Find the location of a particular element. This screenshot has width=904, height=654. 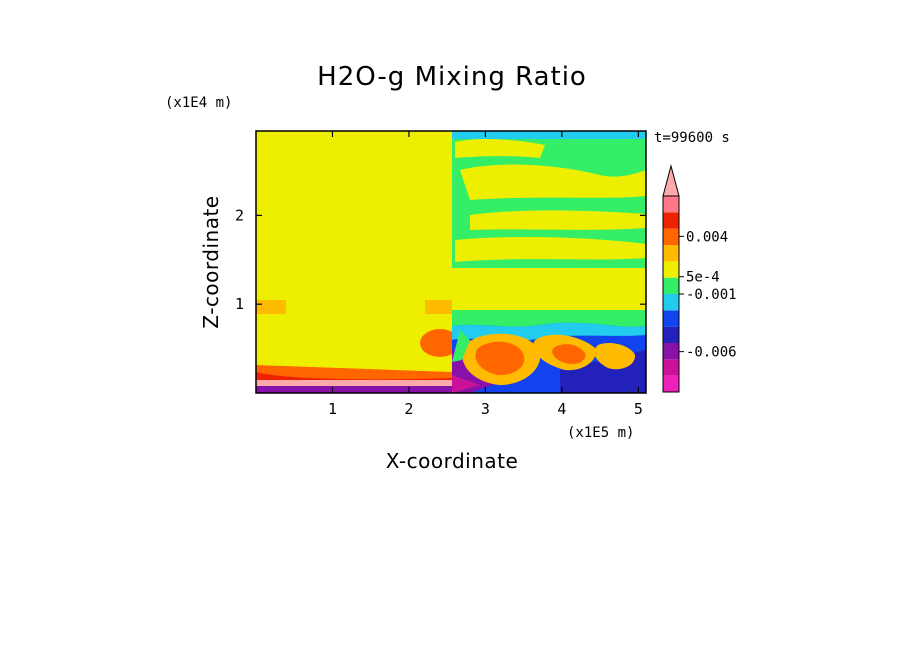

y-ticks: 12 is located at coordinates (440, 259).